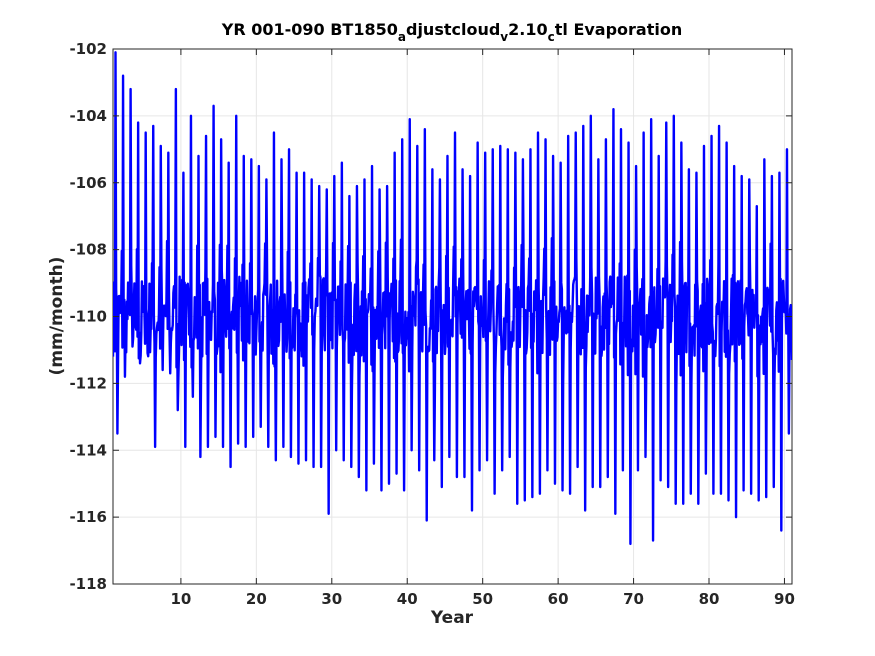 The width and height of the screenshot is (875, 656). Describe the element at coordinates (558, 599) in the screenshot. I see `x-tick-label: 60` at that location.